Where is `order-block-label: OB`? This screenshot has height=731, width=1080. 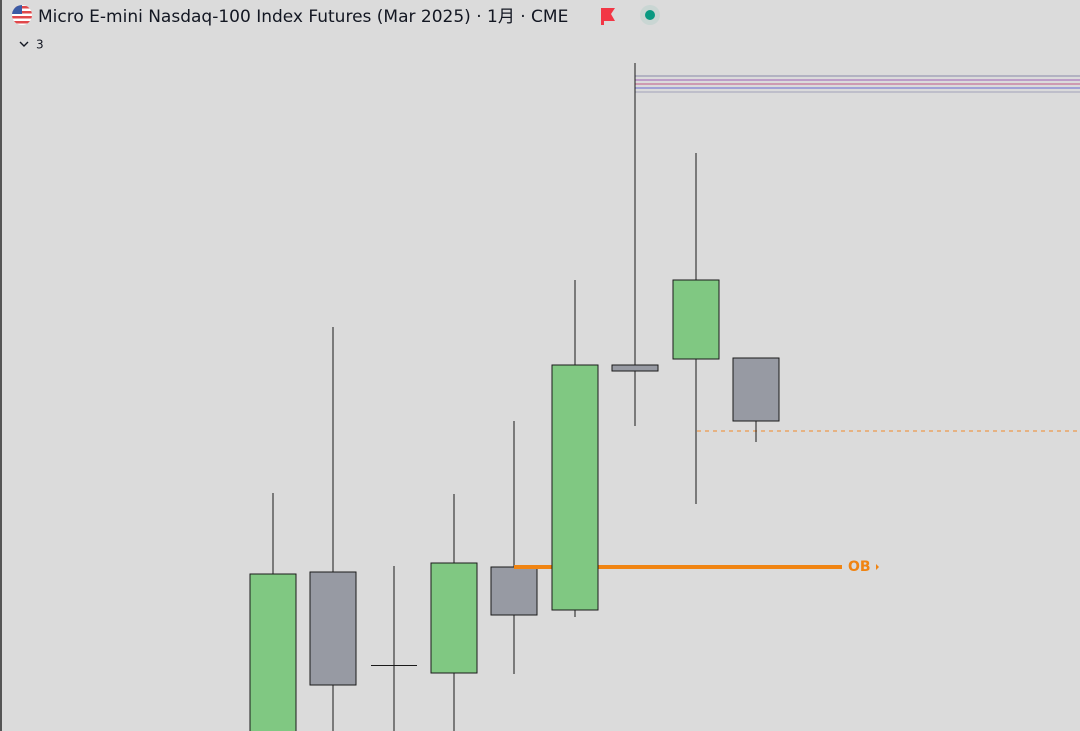
order-block-label: OB is located at coordinates (859, 567).